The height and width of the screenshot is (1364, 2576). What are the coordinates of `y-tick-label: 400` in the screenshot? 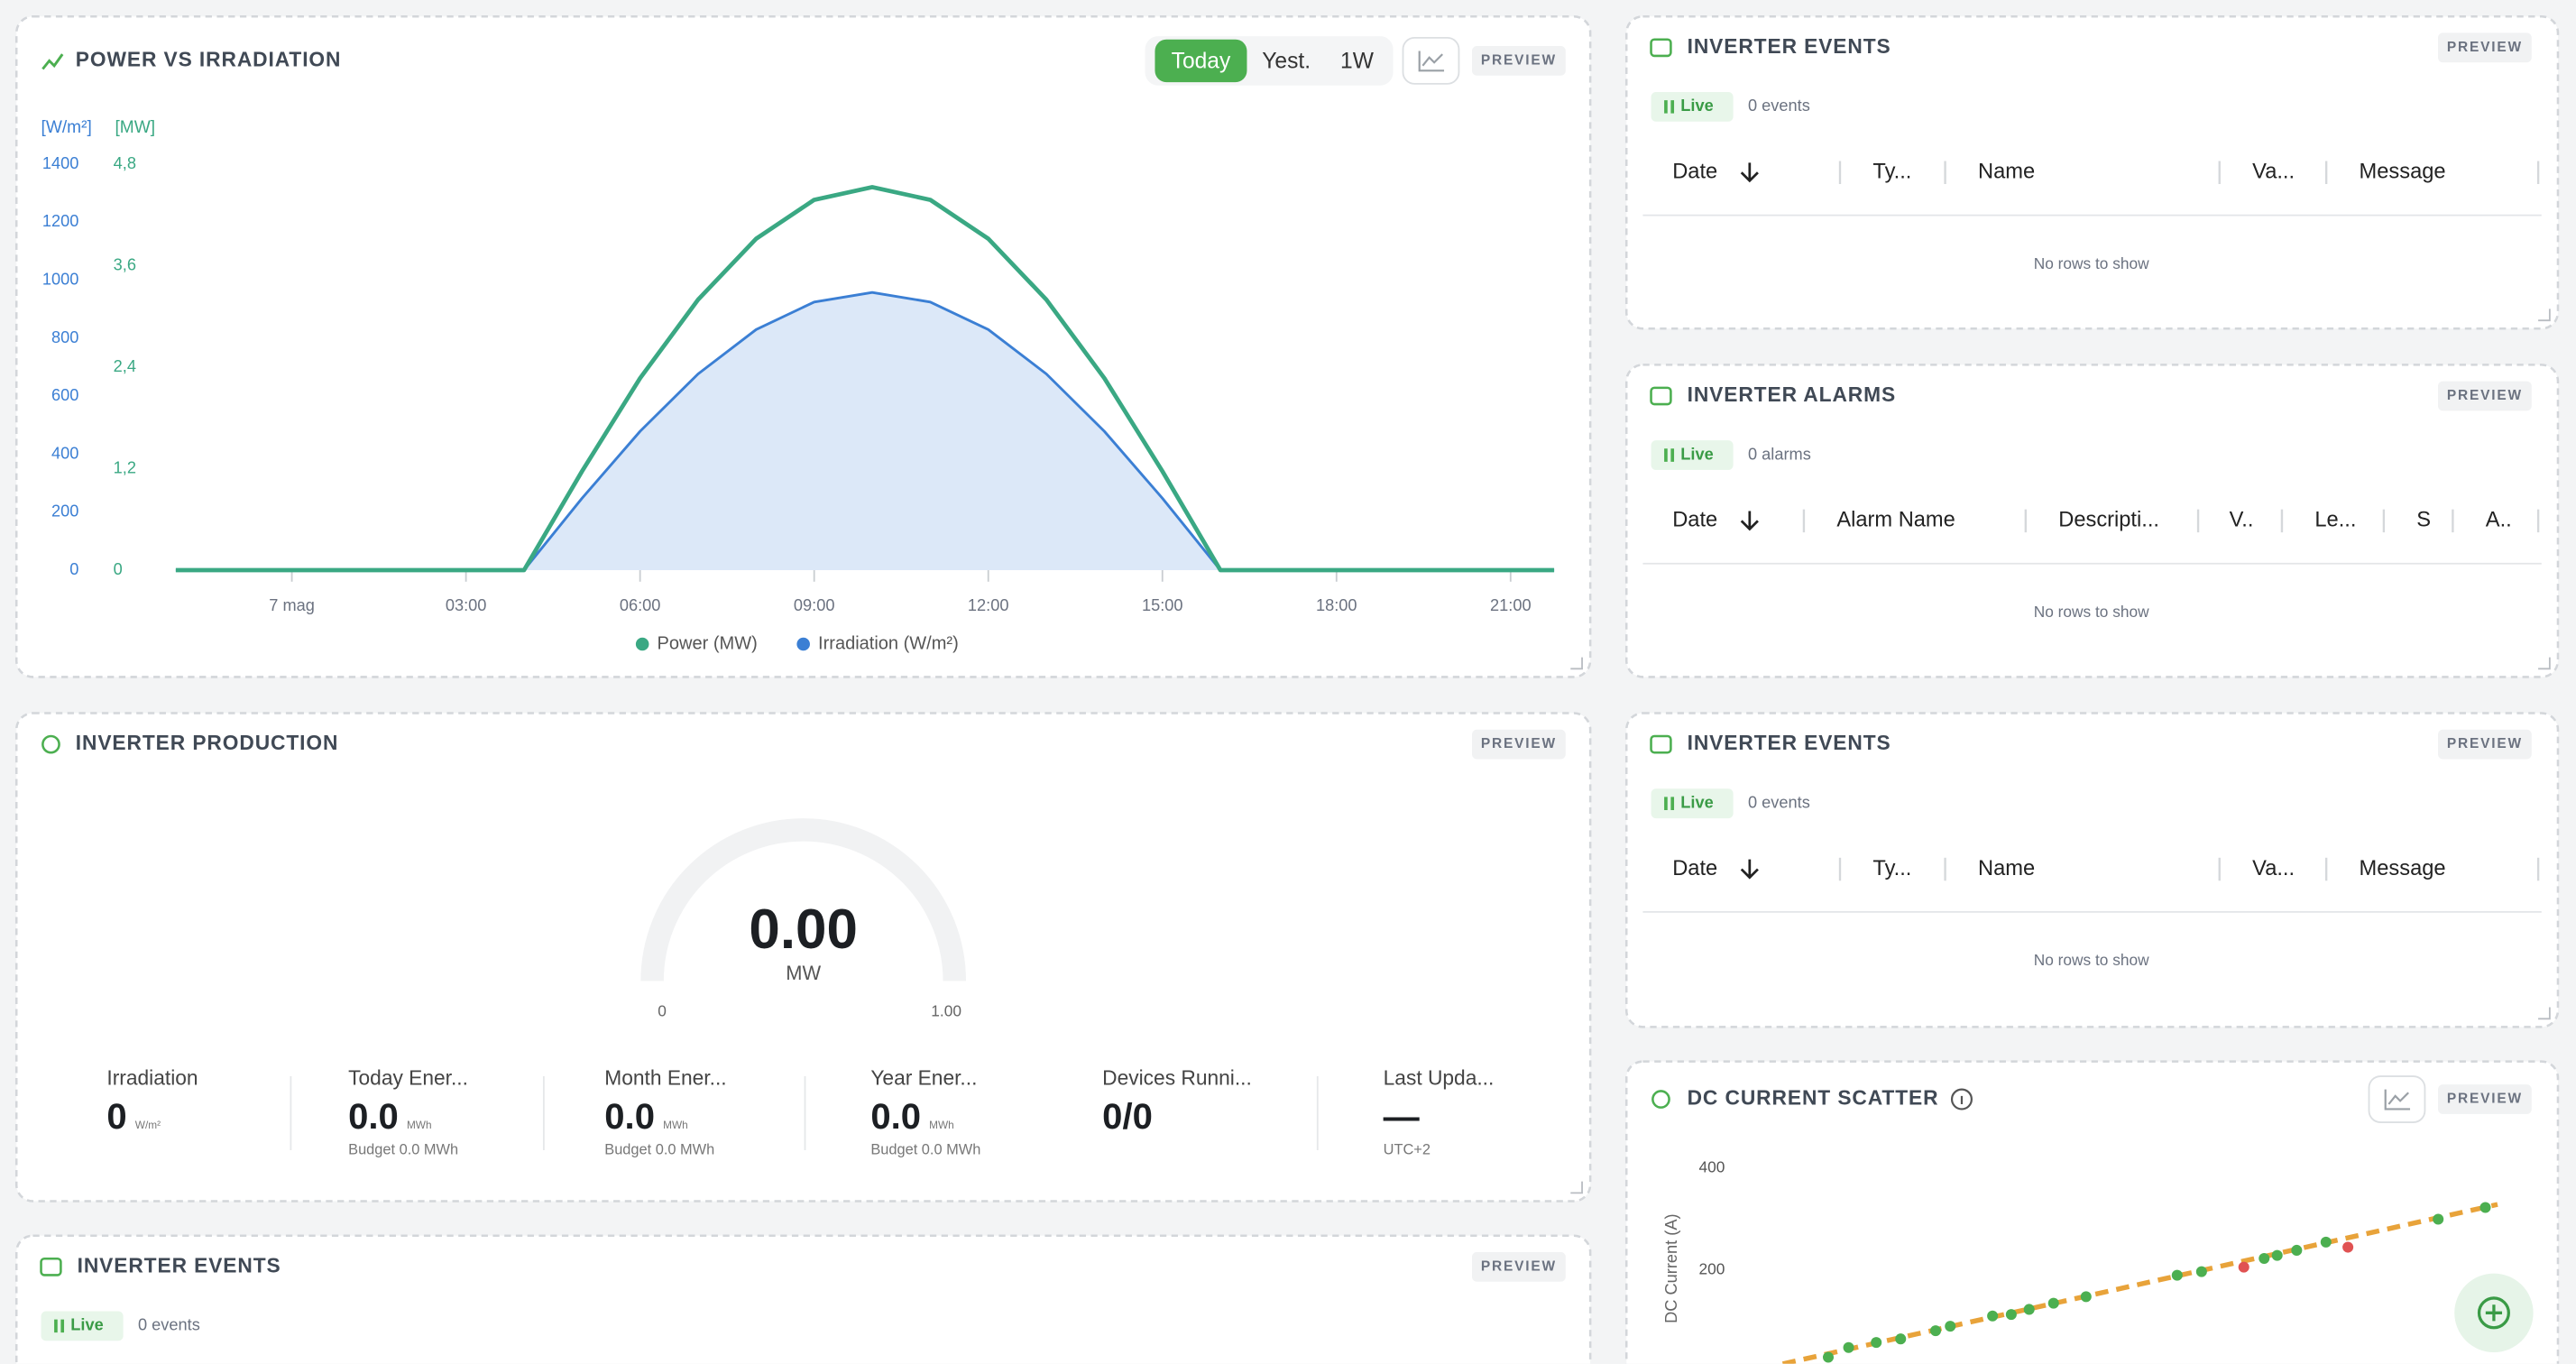 It's located at (1712, 1167).